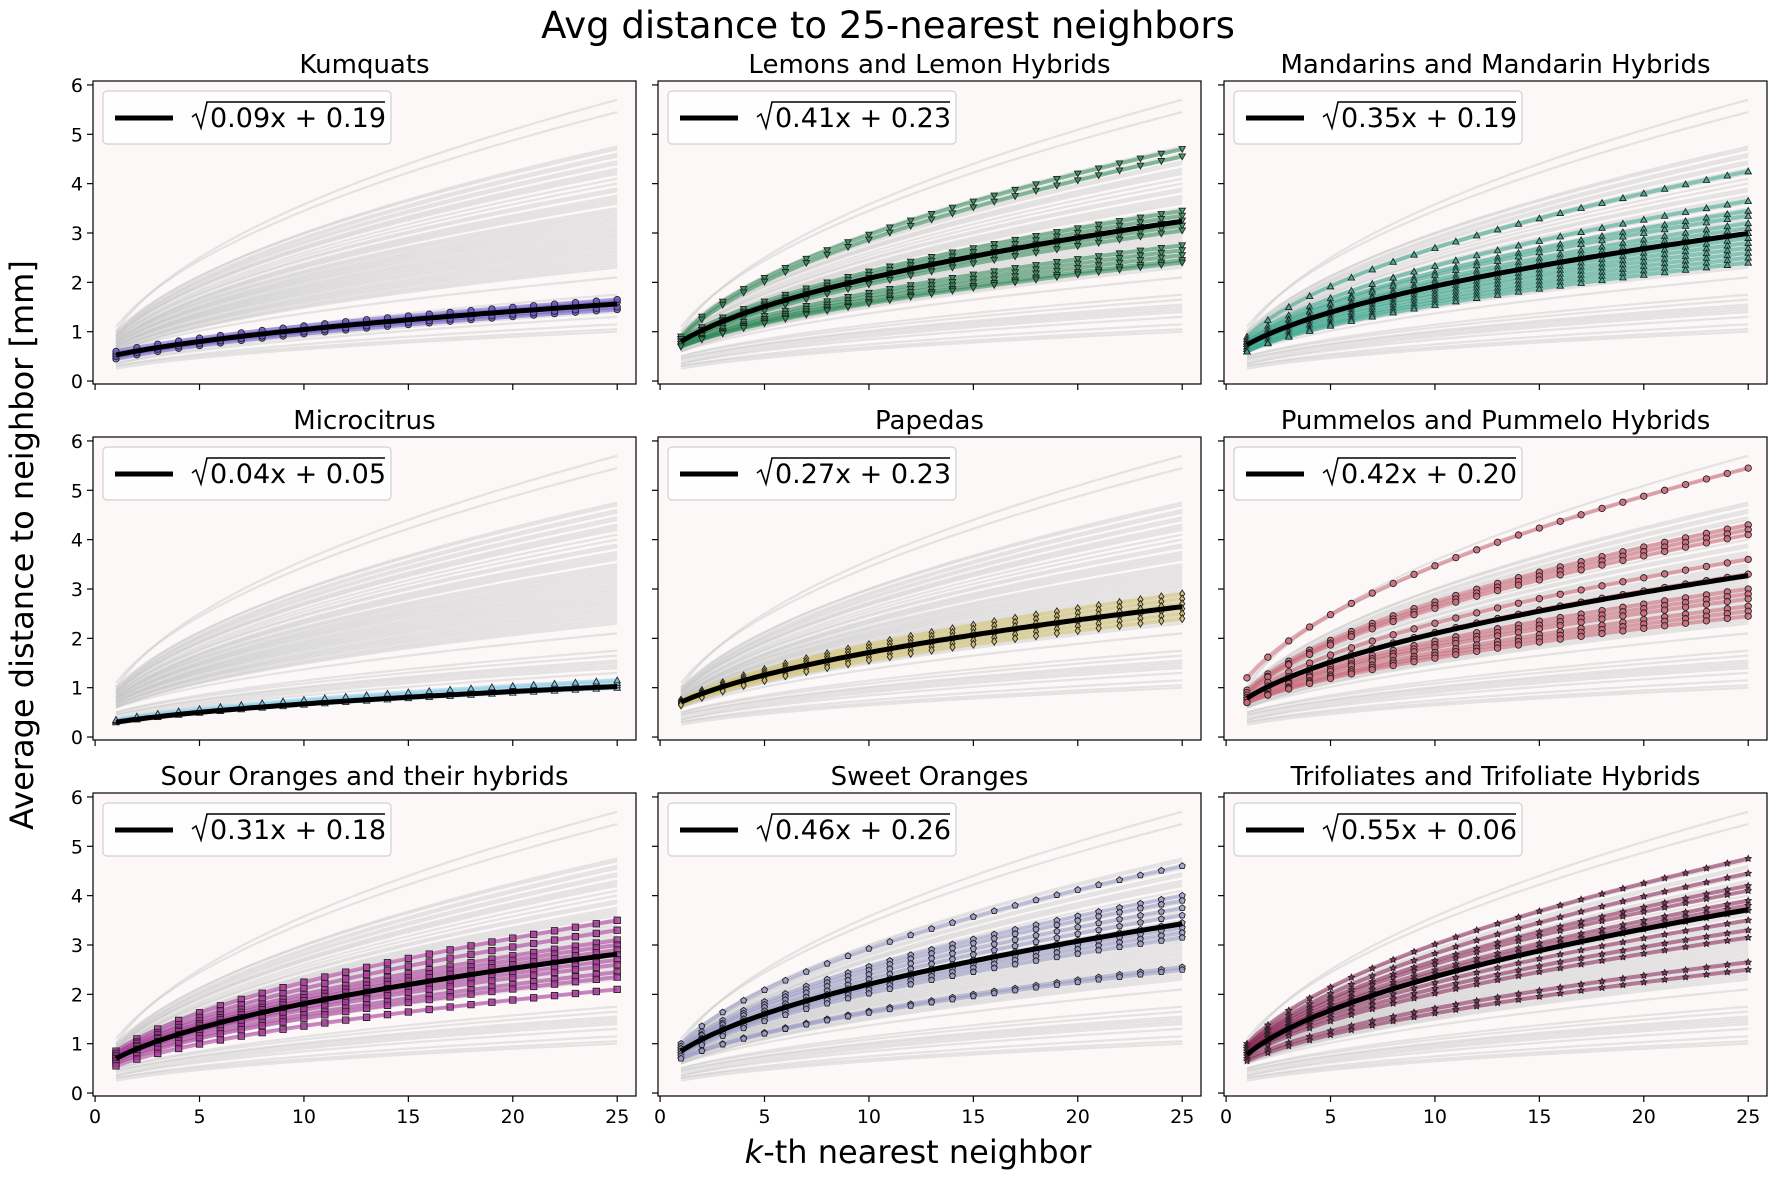 Image resolution: width=1776 pixels, height=1184 pixels. I want to click on legend-label: 0.41x + 0.23, so click(863, 118).